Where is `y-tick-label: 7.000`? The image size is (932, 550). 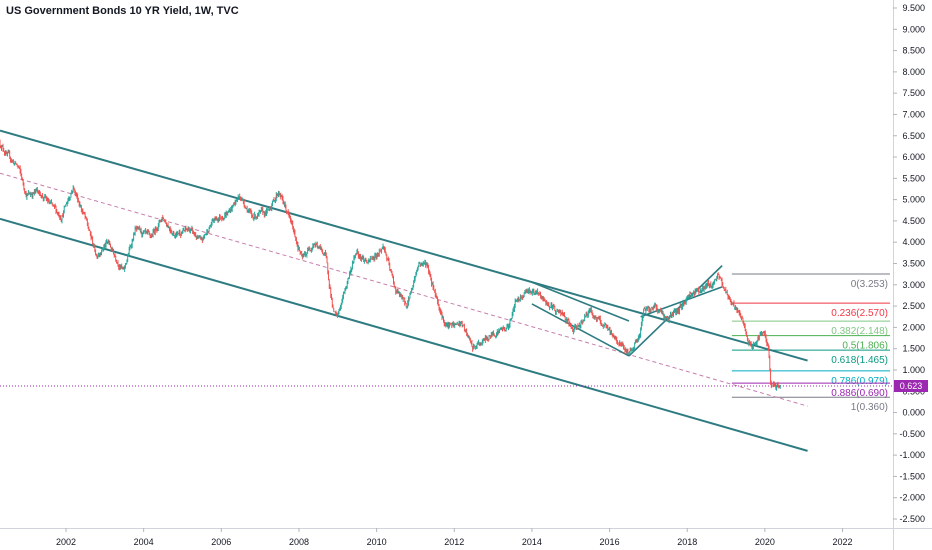
y-tick-label: 7.000 is located at coordinates (913, 114).